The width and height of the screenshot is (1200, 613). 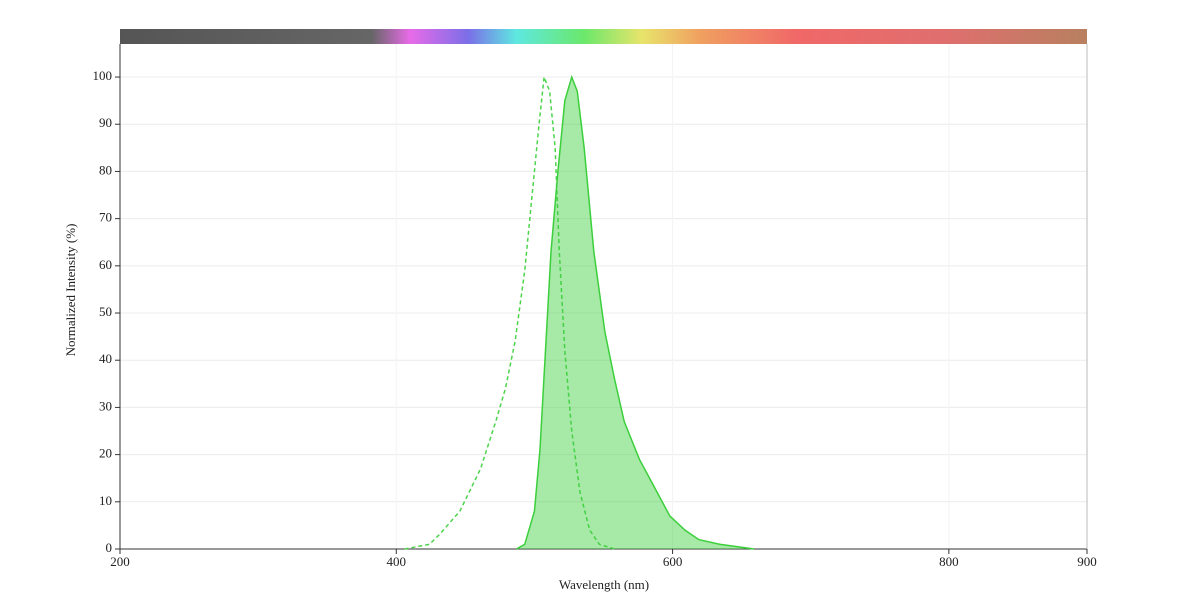 I want to click on y-tick-label: 100, so click(x=103, y=75).